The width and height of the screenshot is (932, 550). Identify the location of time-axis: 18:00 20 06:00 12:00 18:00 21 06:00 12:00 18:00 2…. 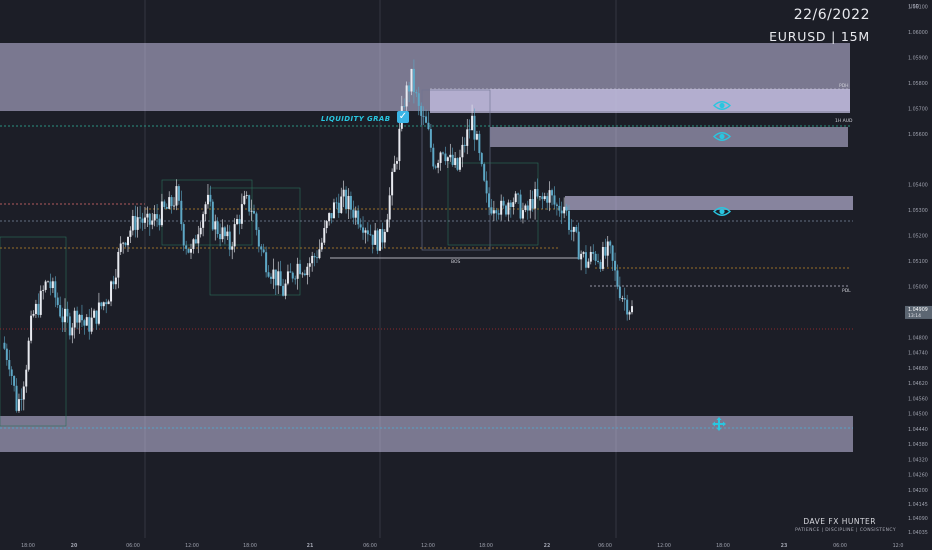
(466, 544).